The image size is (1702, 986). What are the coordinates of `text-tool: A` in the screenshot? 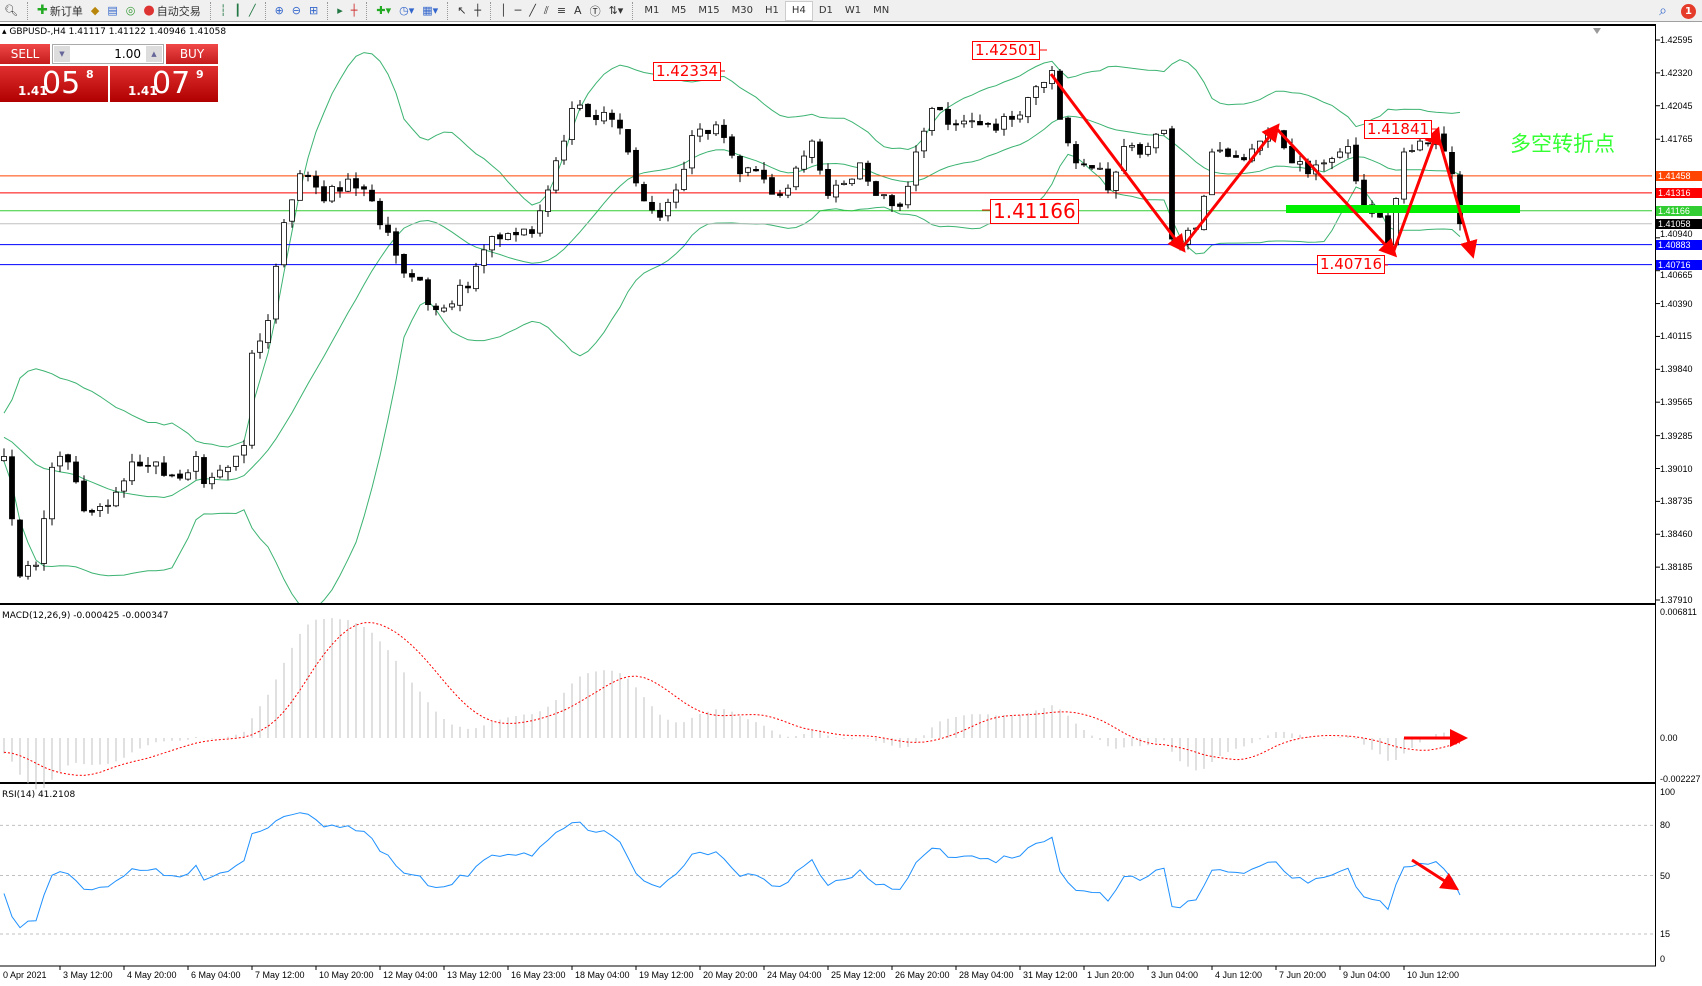 It's located at (578, 10).